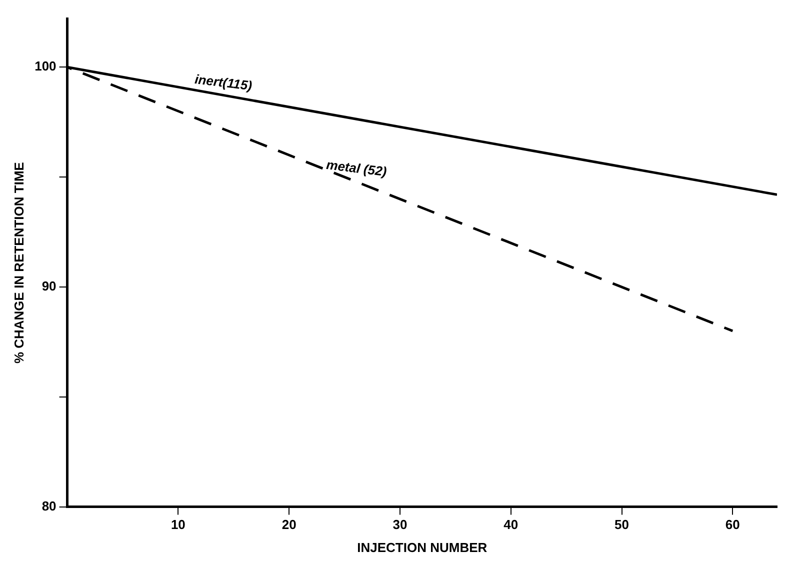  What do you see at coordinates (45, 66) in the screenshot?
I see `y-tick-label: 100` at bounding box center [45, 66].